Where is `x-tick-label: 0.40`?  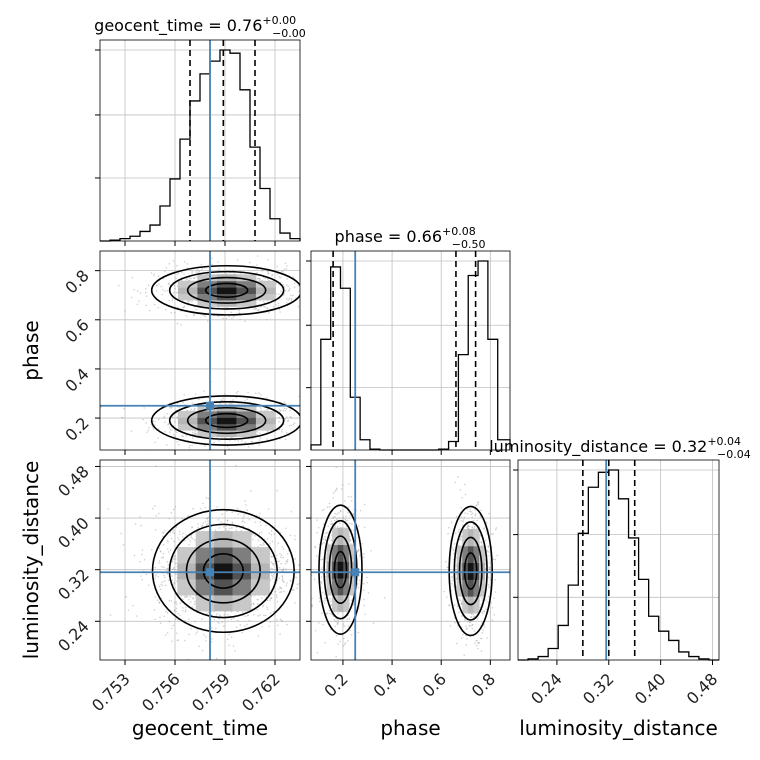
x-tick-label: 0.40 is located at coordinates (650, 688).